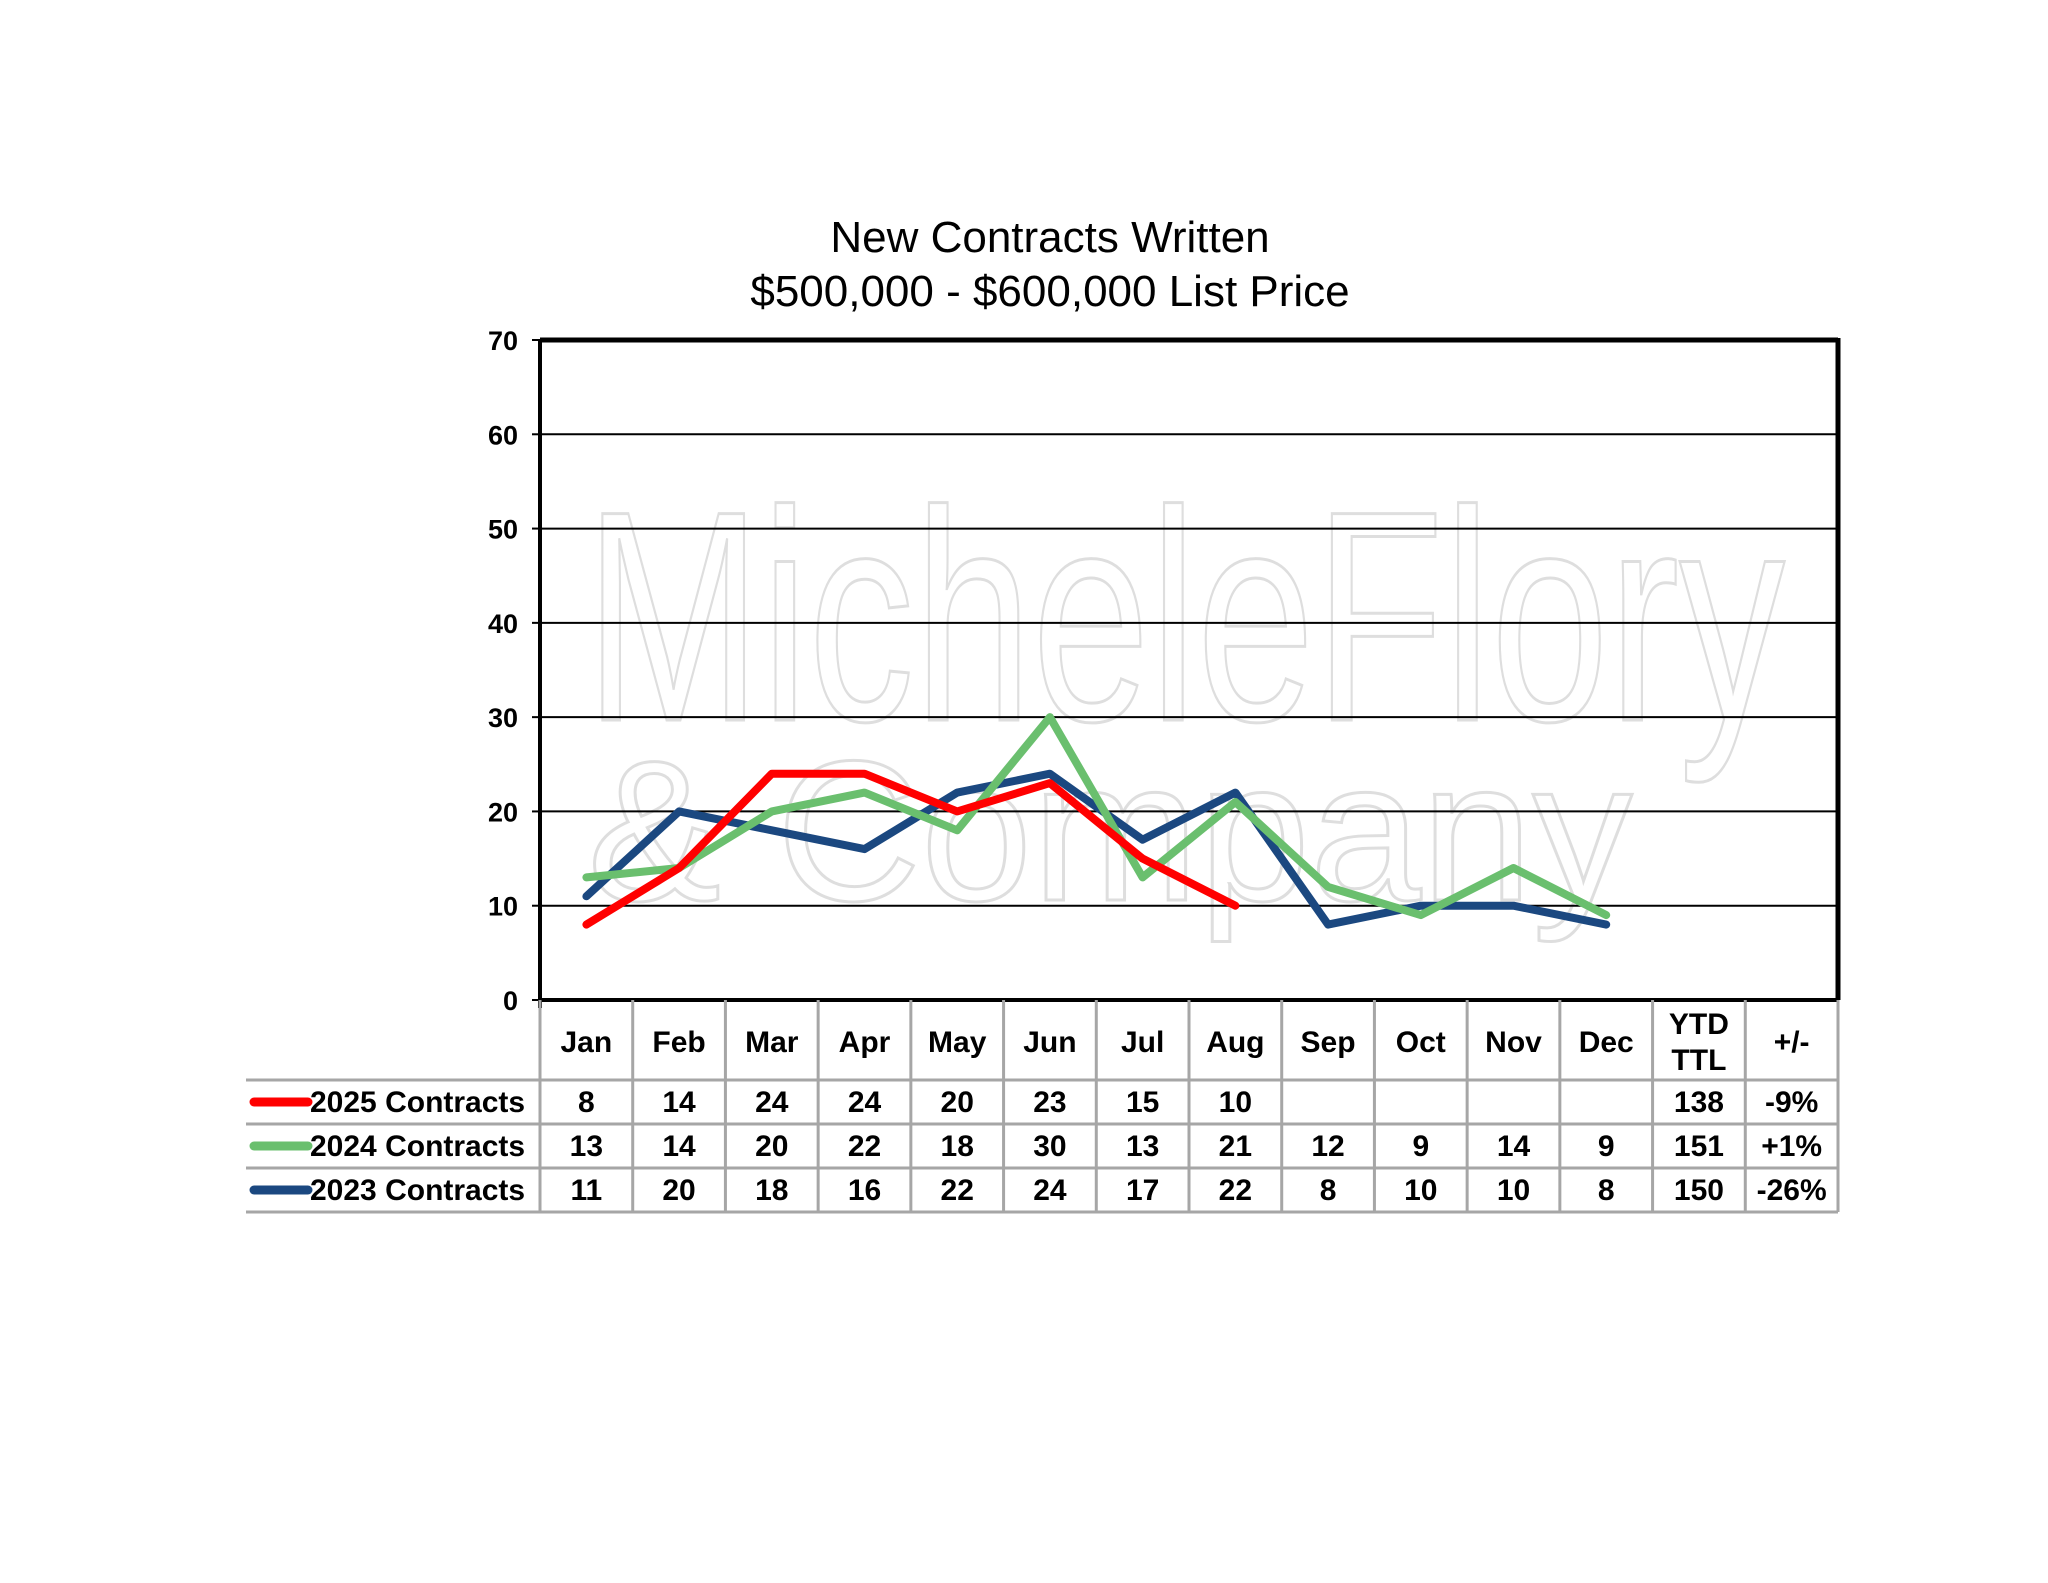  What do you see at coordinates (1792, 1042) in the screenshot?
I see `header-label: +/-` at bounding box center [1792, 1042].